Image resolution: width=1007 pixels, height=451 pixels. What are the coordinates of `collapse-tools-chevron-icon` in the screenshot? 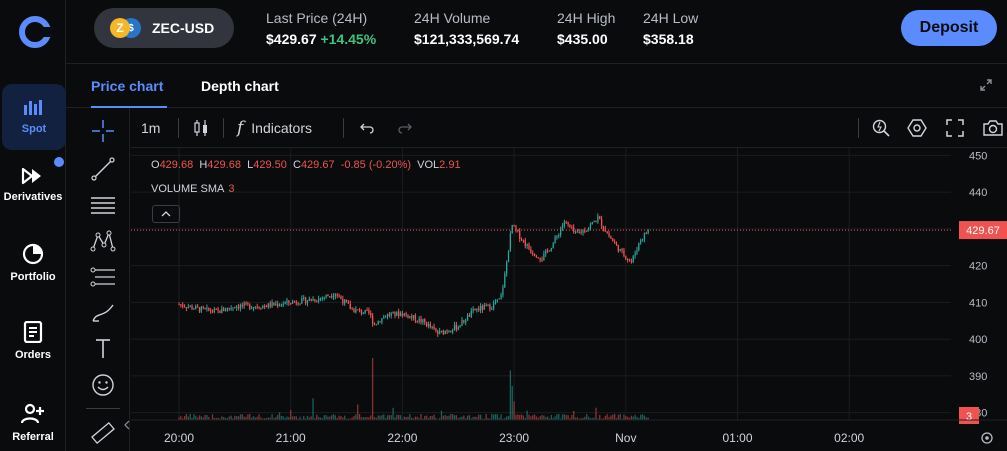 It's located at (127, 425).